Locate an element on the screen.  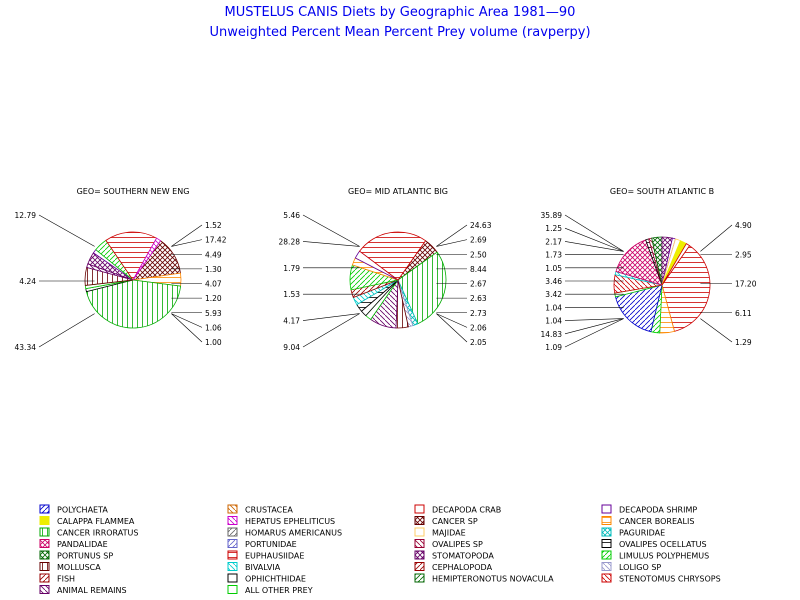
legend-item-stenotomus-chrysops: STENOTOMUS CHRYSOPS is located at coordinates (661, 578).